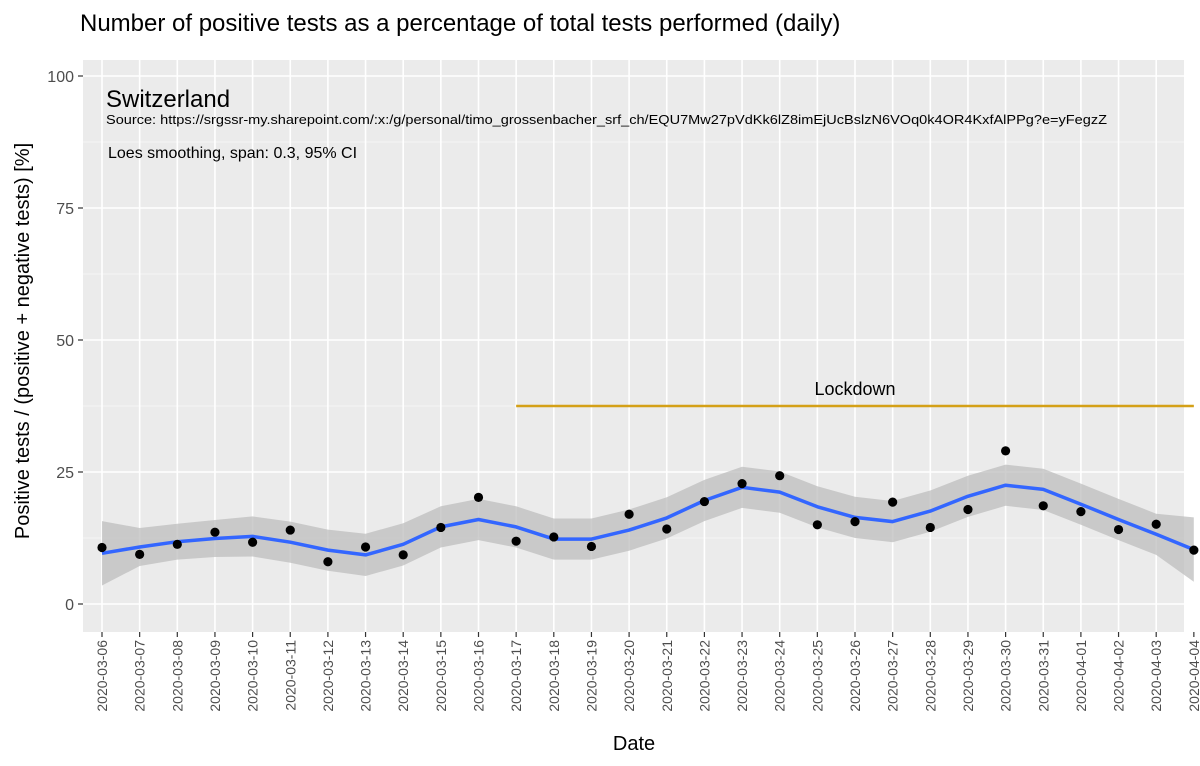  What do you see at coordinates (629, 676) in the screenshot?
I see `x-tick-label: 2020-03-20` at bounding box center [629, 676].